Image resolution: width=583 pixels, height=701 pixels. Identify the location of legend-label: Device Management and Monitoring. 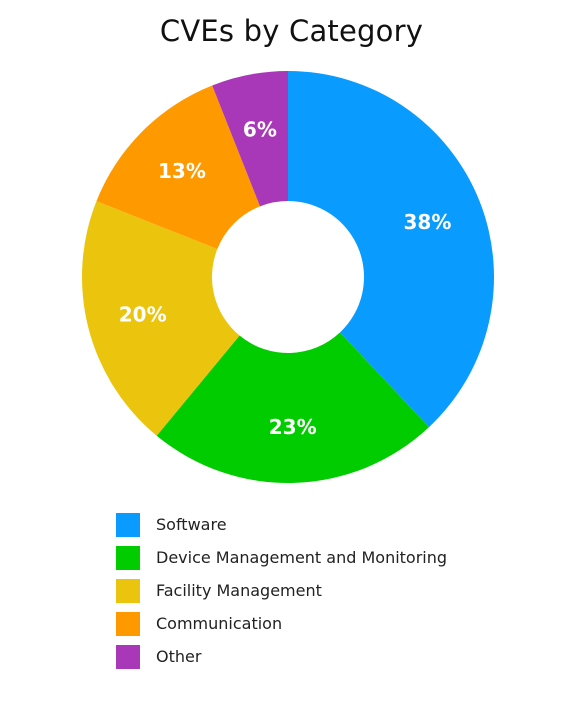
(302, 557).